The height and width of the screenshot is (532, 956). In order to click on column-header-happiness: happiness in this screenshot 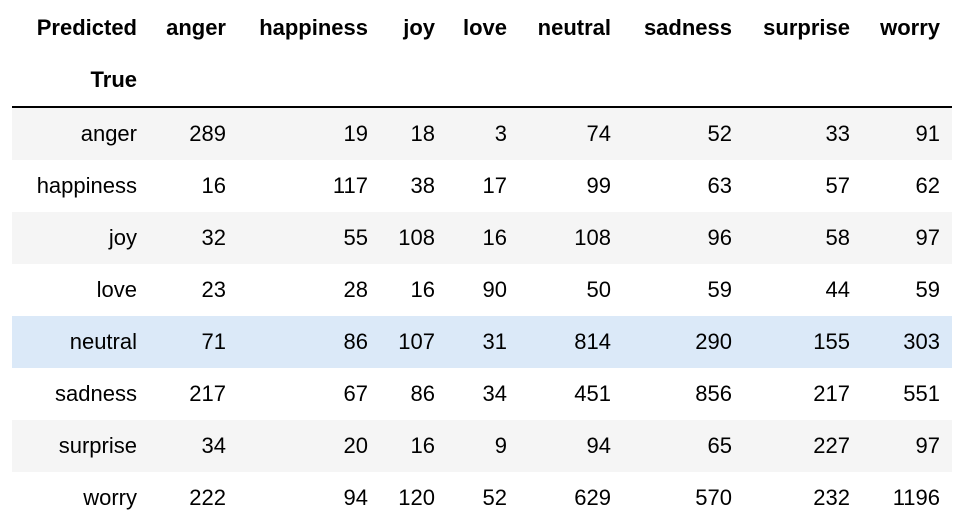, I will do `click(313, 27)`.